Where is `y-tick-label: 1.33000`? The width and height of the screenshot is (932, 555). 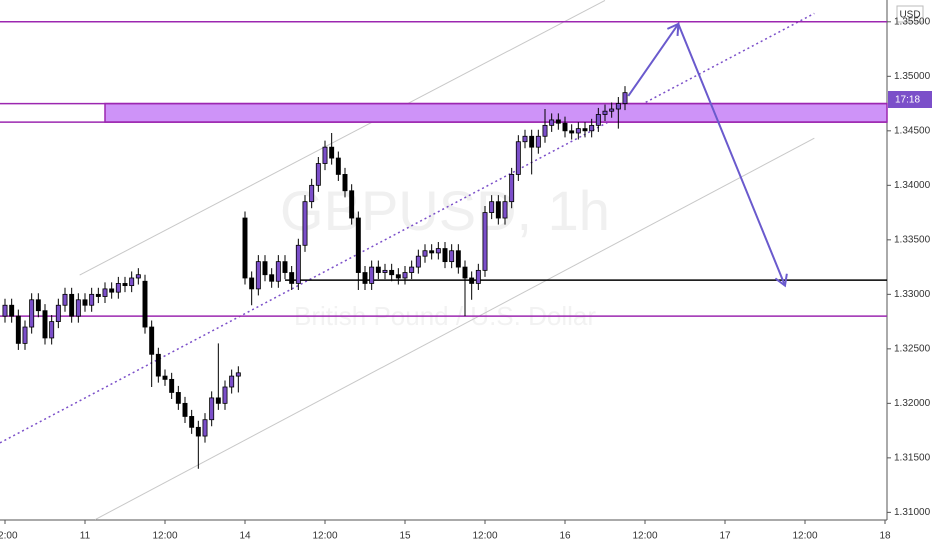 y-tick-label: 1.33000 is located at coordinates (912, 294).